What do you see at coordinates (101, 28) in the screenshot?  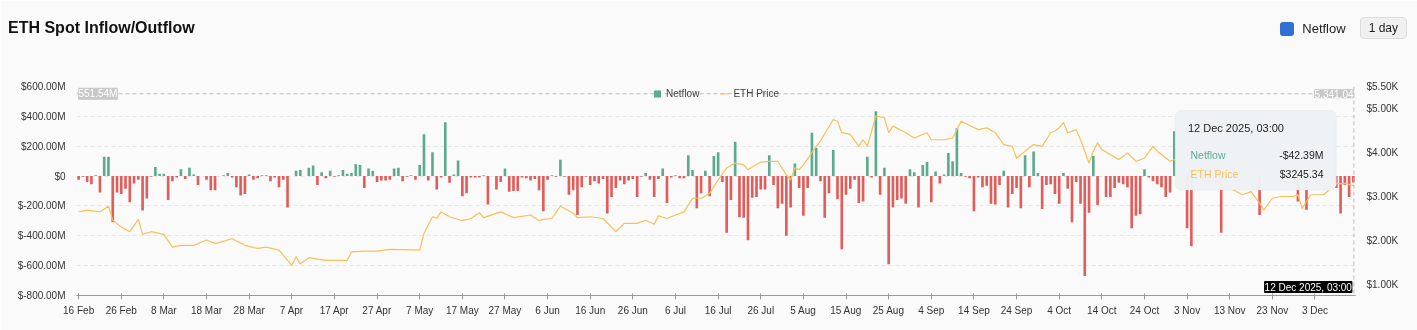 I see `chart-title: ETH Spot Inflow/Outflow` at bounding box center [101, 28].